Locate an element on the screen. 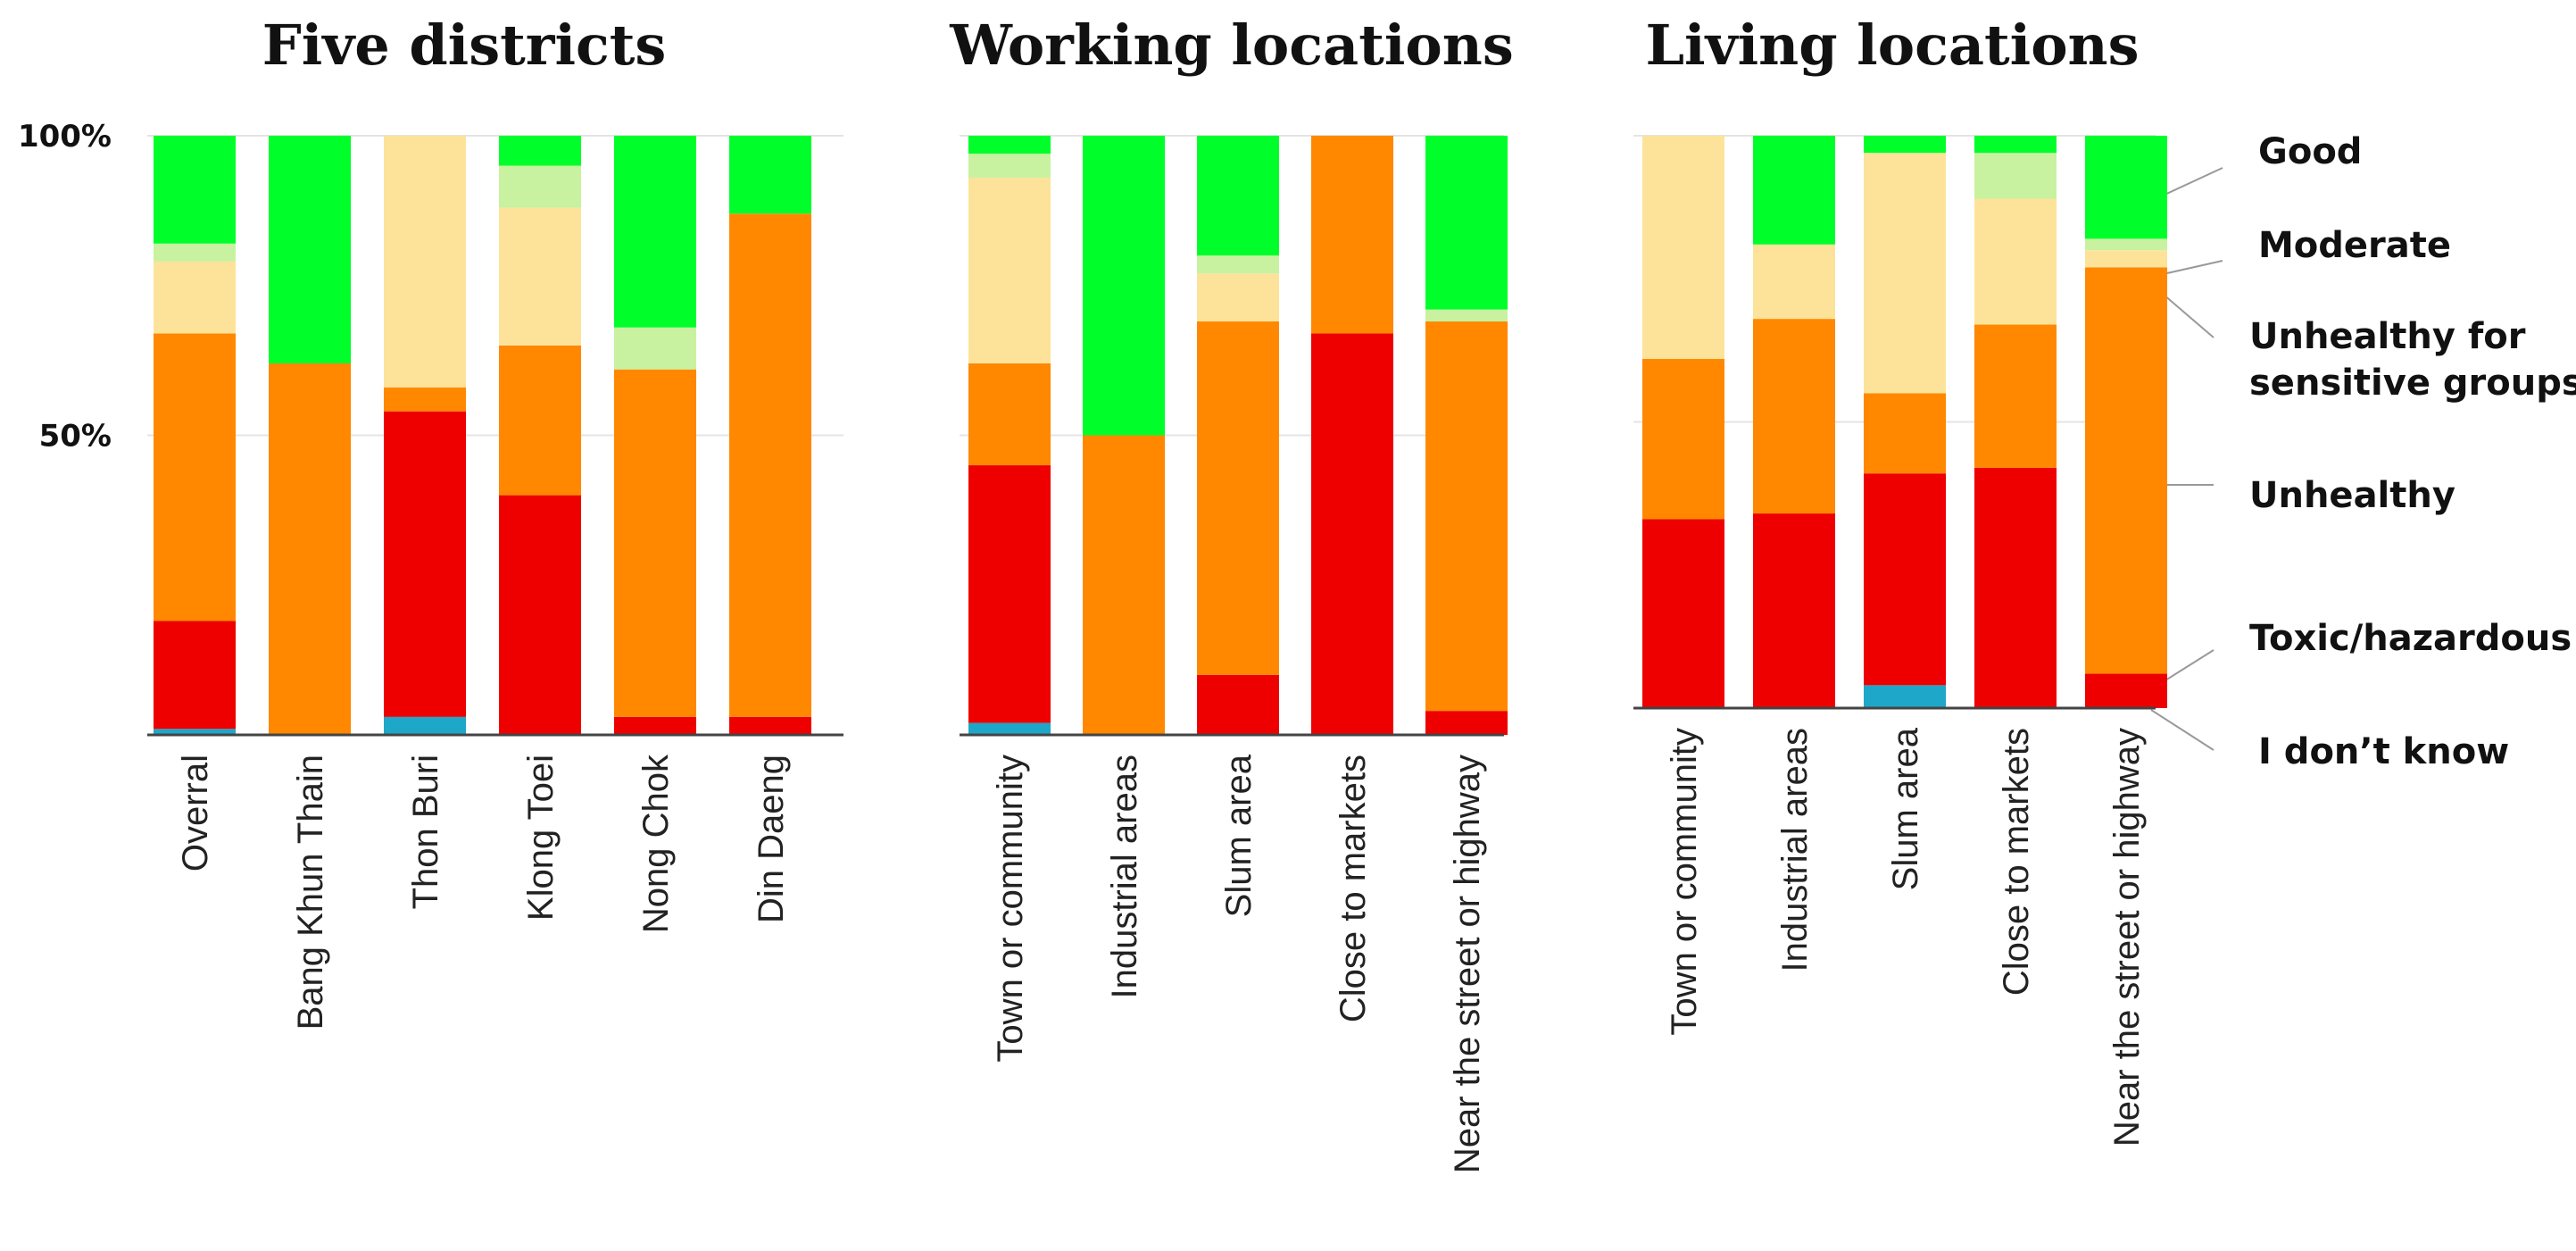  x-tick-label: Slum area is located at coordinates (1239, 835).